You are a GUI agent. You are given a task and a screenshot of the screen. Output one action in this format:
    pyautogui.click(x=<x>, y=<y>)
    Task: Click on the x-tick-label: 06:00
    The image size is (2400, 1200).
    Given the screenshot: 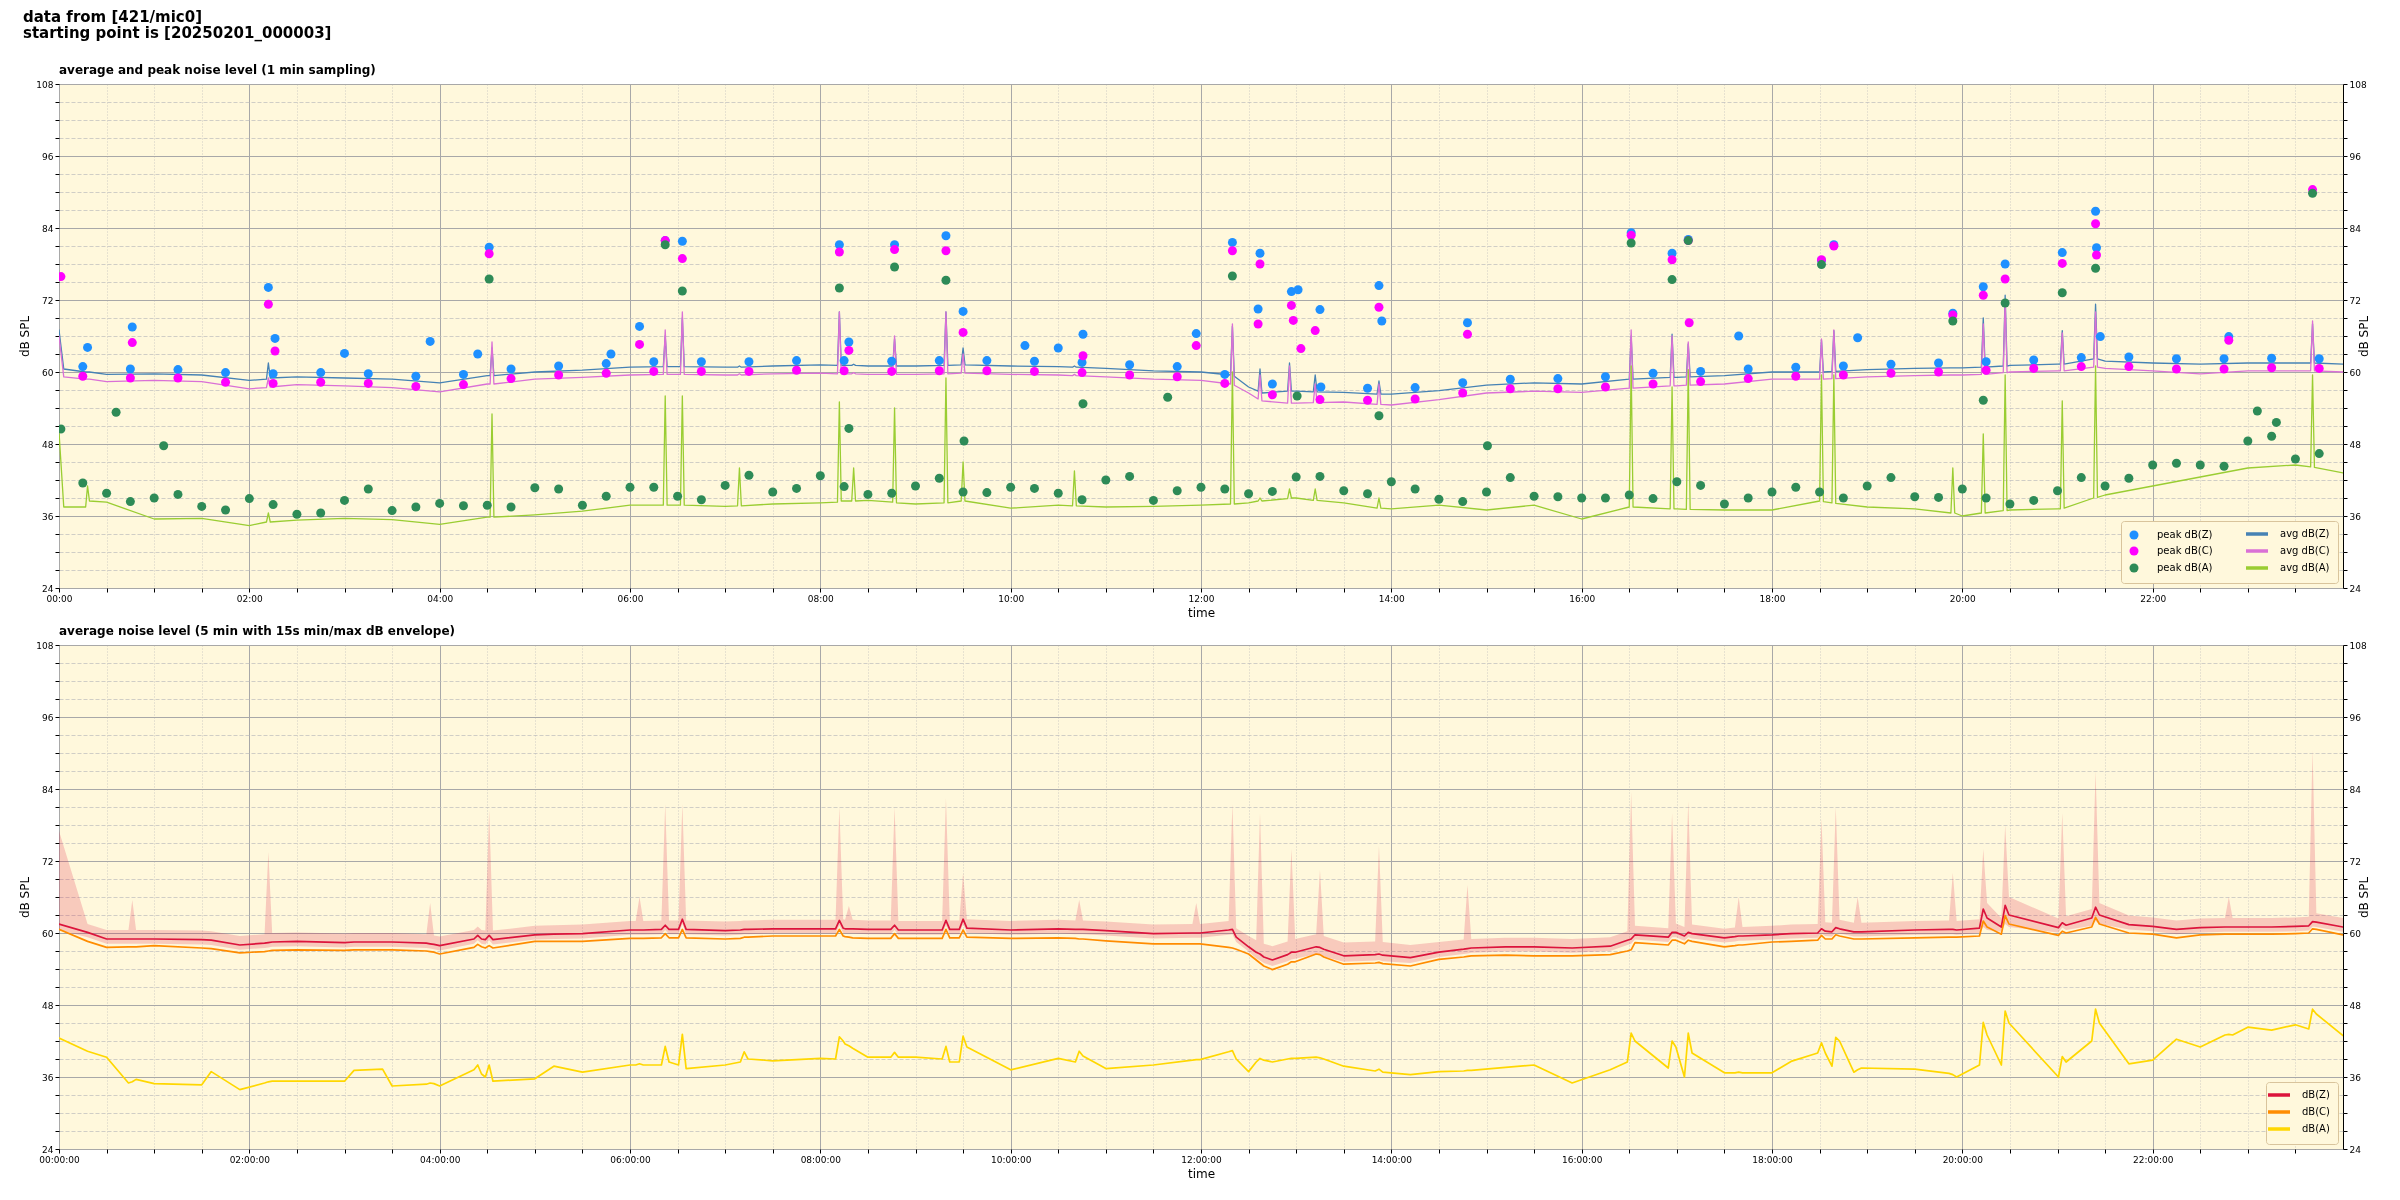 What is the action you would take?
    pyautogui.click(x=630, y=598)
    